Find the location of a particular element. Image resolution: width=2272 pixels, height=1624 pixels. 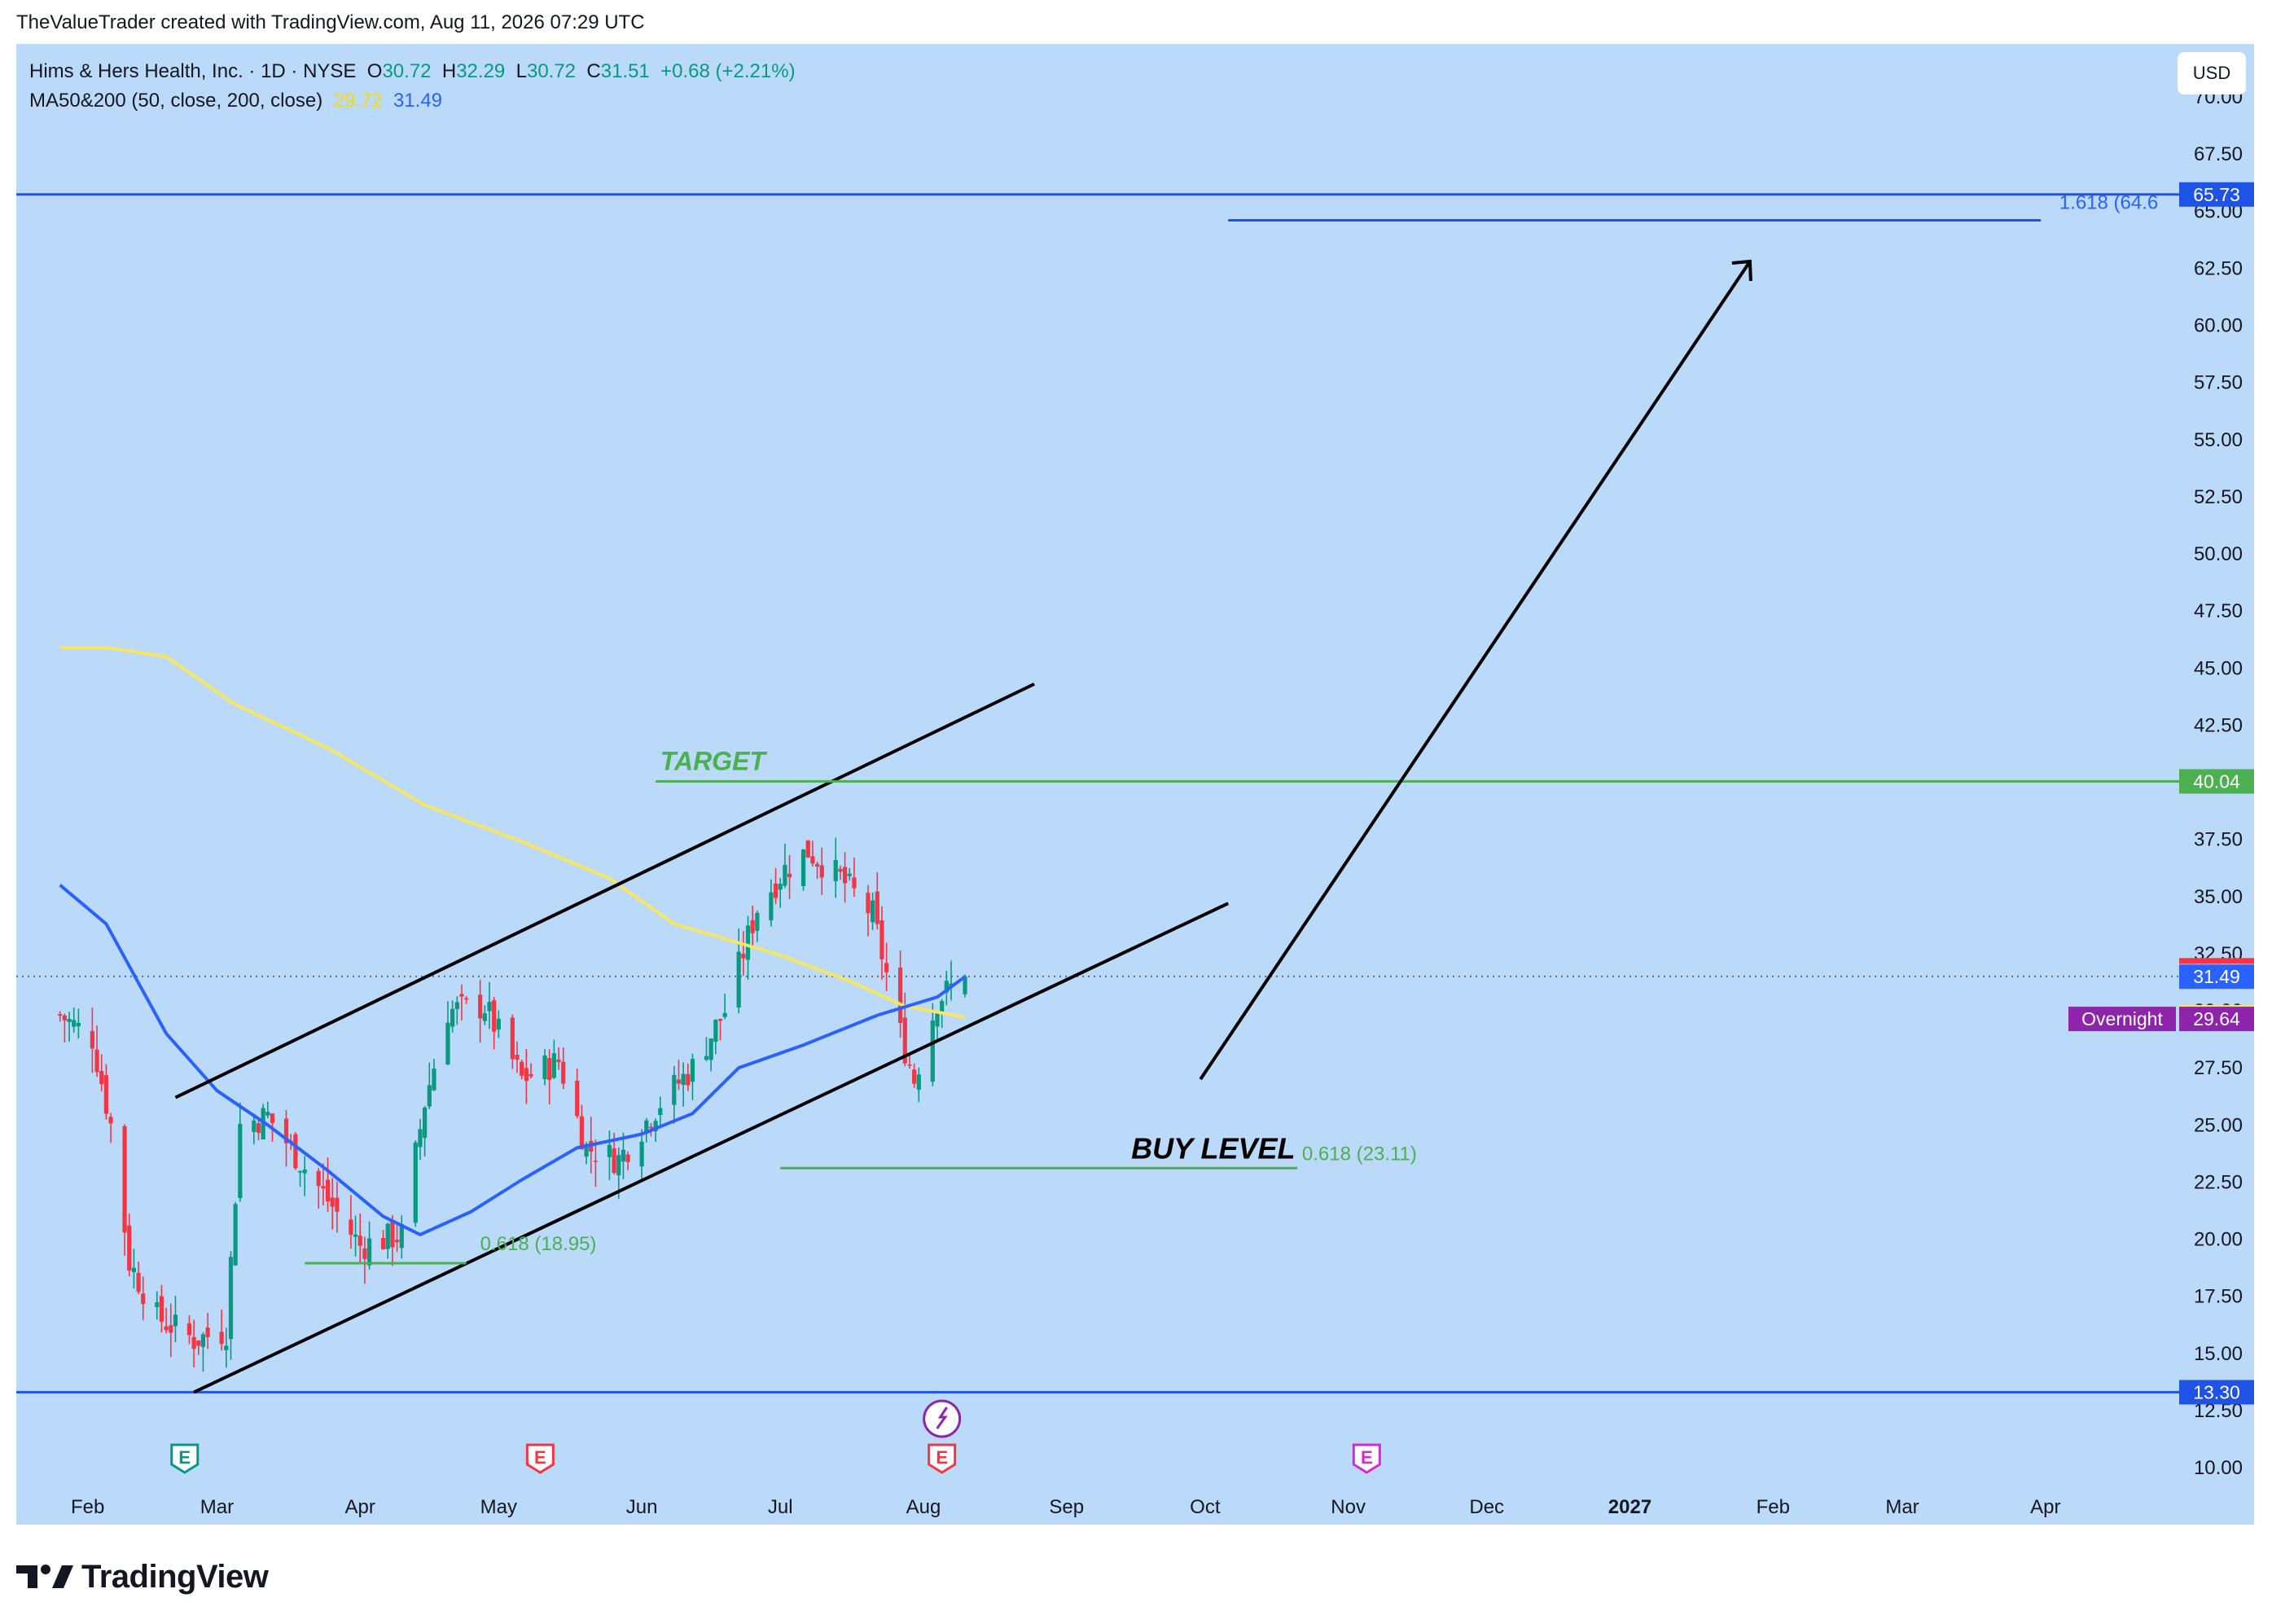

price-badge-text: 29.64 is located at coordinates (2216, 1019).